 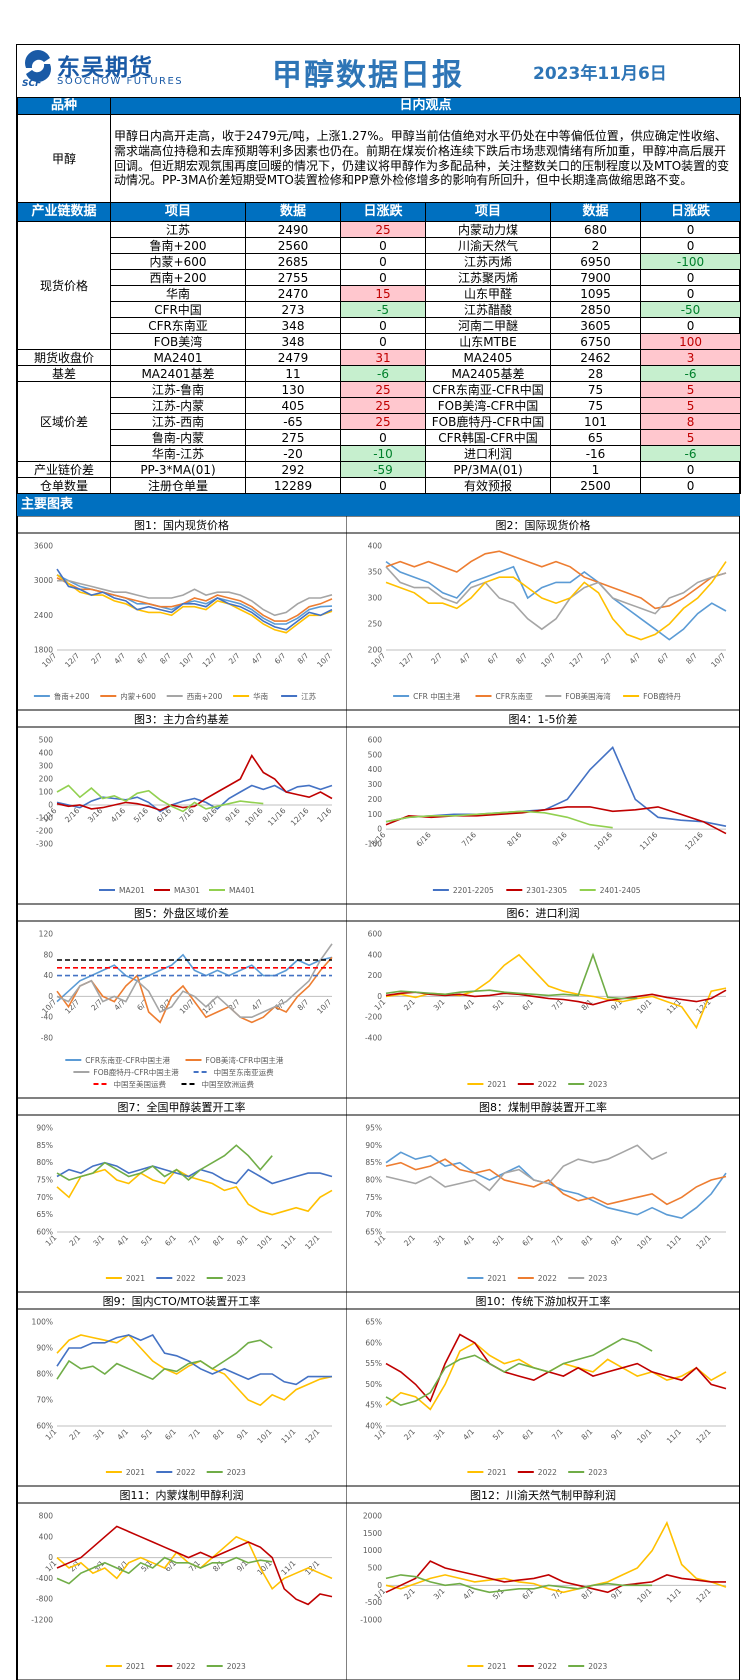 What do you see at coordinates (488, 293) in the screenshot?
I see `item: 山东甲醛` at bounding box center [488, 293].